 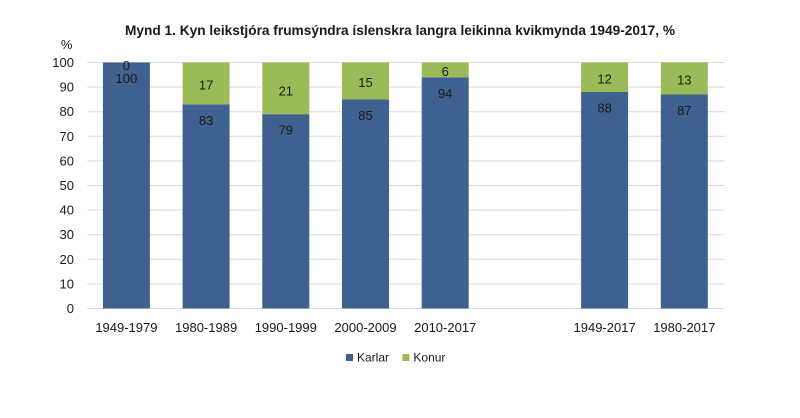 I want to click on svg-text: Konur, so click(x=429, y=358).